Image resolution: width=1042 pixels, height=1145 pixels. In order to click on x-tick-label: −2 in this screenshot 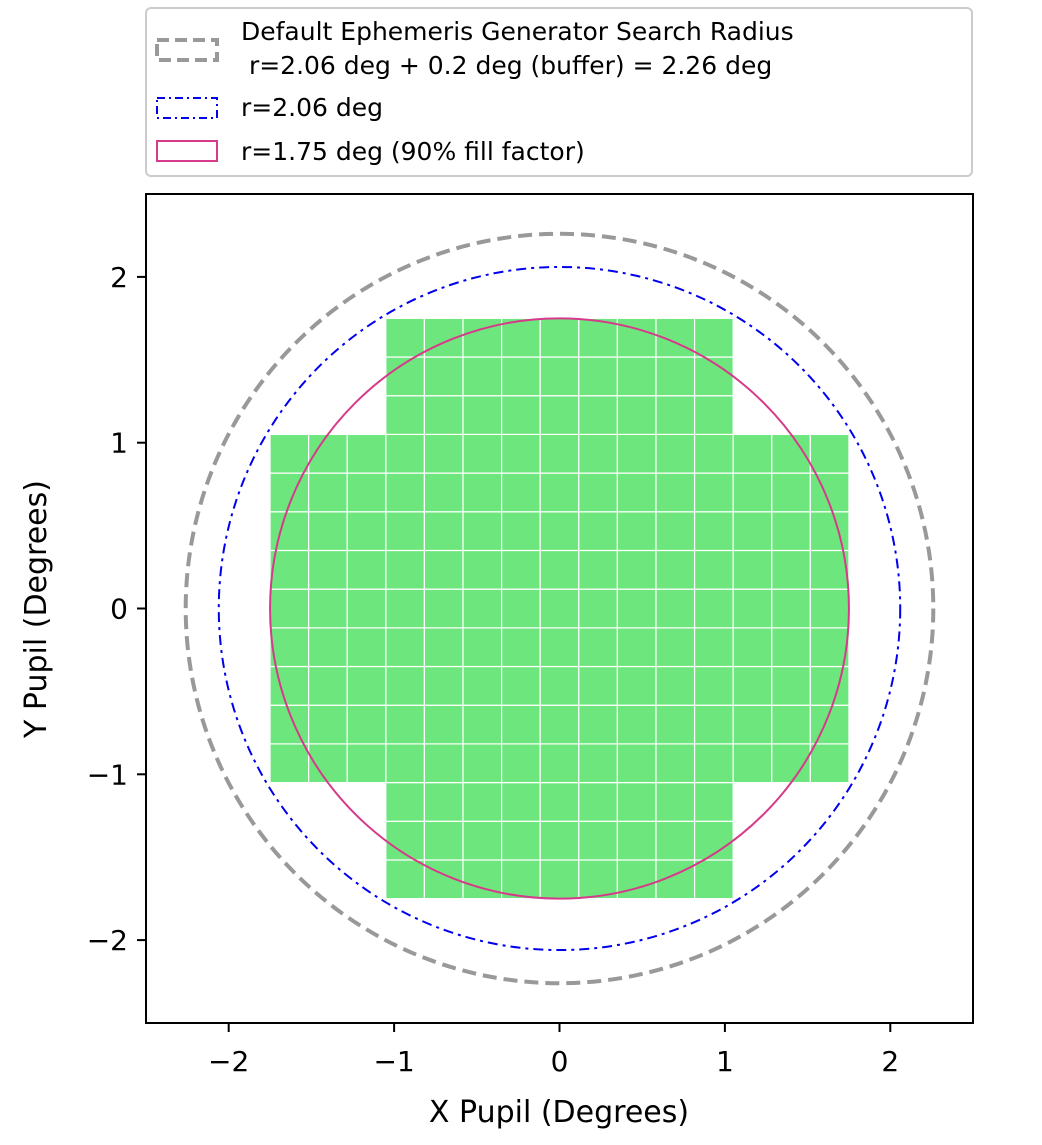, I will do `click(228, 1061)`.